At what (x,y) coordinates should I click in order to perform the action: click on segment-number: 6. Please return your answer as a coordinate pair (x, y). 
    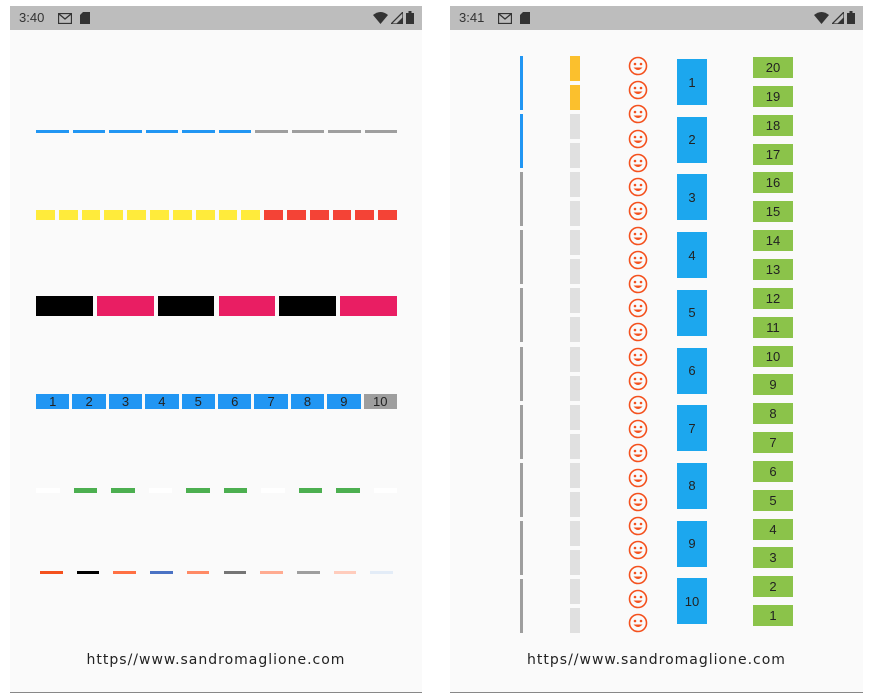
    Looking at the image, I should click on (235, 401).